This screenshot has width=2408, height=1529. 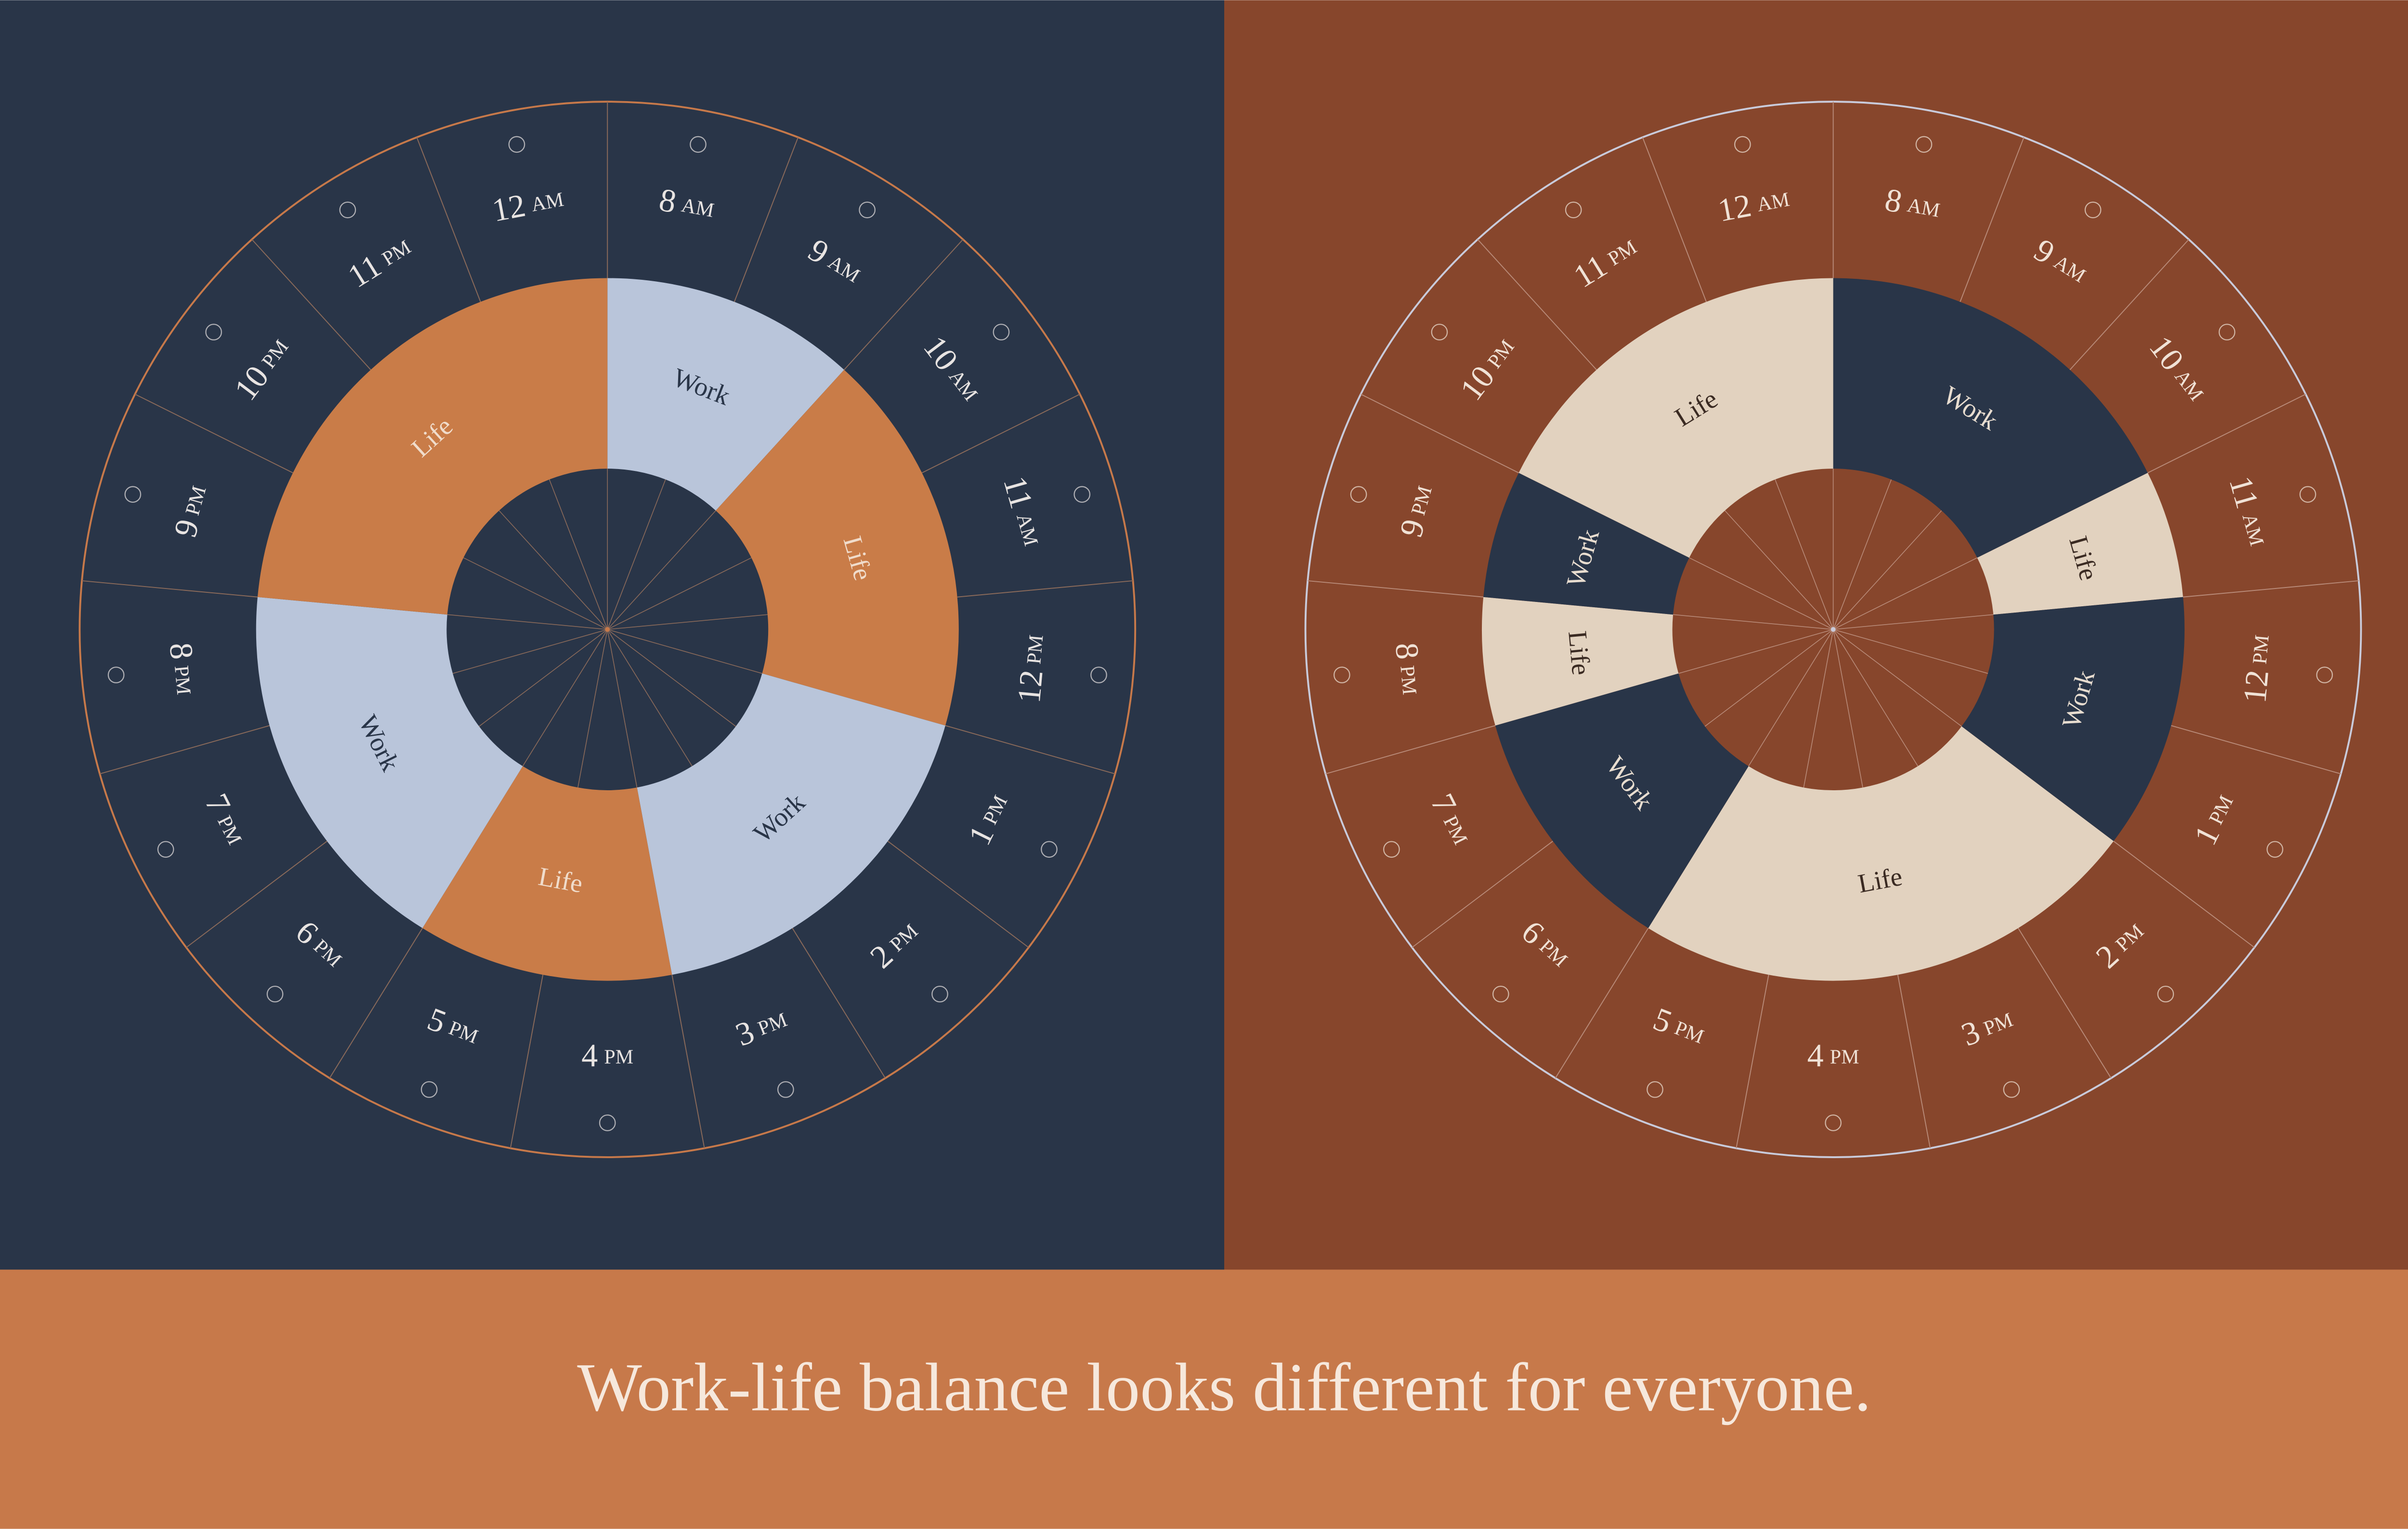 What do you see at coordinates (1833, 630) in the screenshot?
I see `center-dot` at bounding box center [1833, 630].